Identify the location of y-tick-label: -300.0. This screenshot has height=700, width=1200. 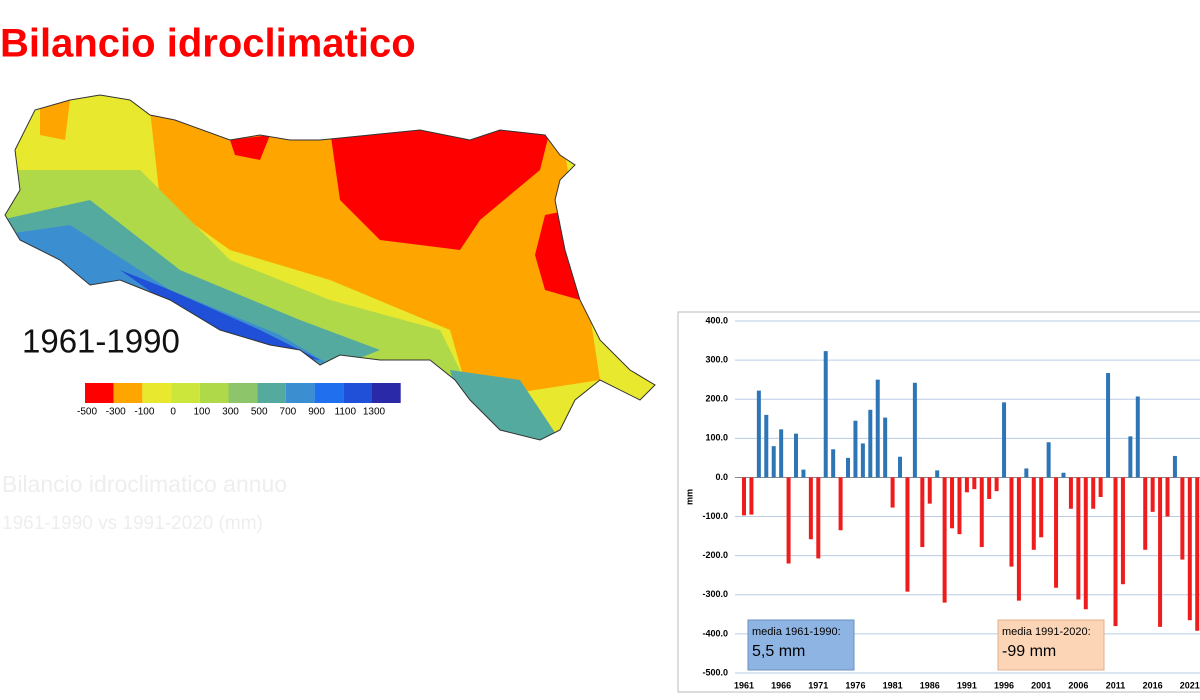
(715, 594).